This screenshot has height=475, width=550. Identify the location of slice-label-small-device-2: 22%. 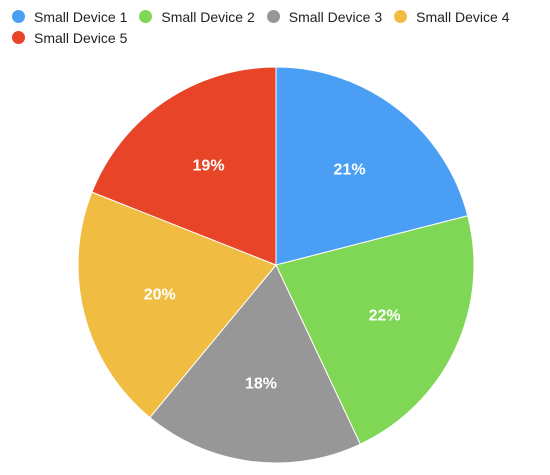
(385, 316).